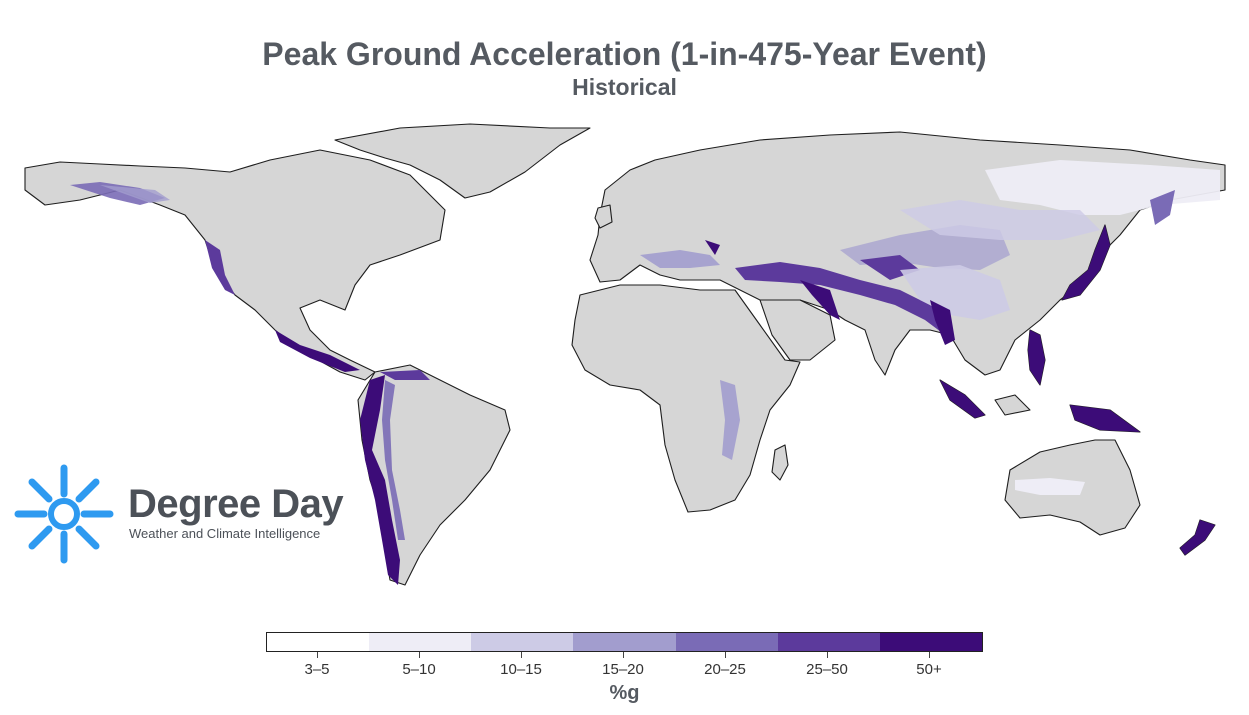 Image resolution: width=1249 pixels, height=715 pixels. What do you see at coordinates (623, 669) in the screenshot?
I see `legend-label: 15–20` at bounding box center [623, 669].